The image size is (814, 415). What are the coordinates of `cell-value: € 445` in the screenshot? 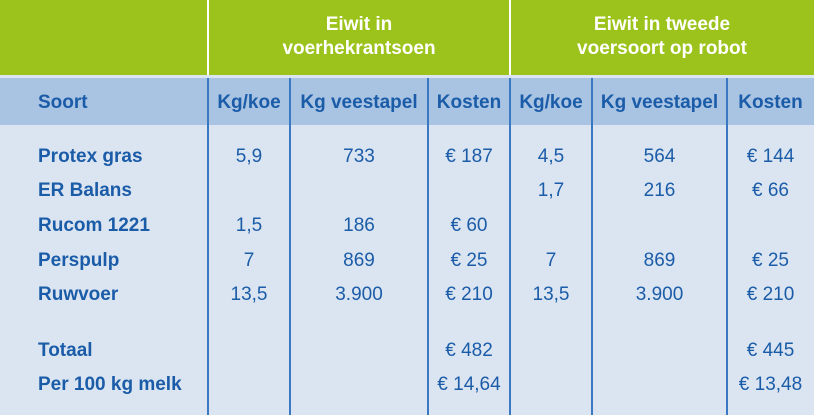 It's located at (770, 350).